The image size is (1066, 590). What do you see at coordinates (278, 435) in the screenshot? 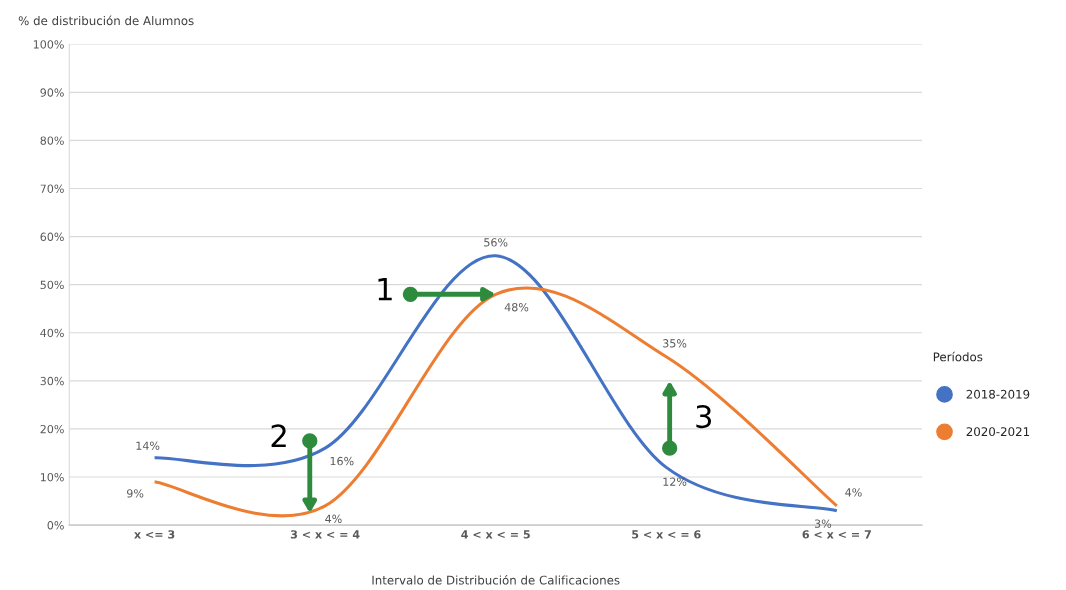
I see `annotation: 2` at bounding box center [278, 435].